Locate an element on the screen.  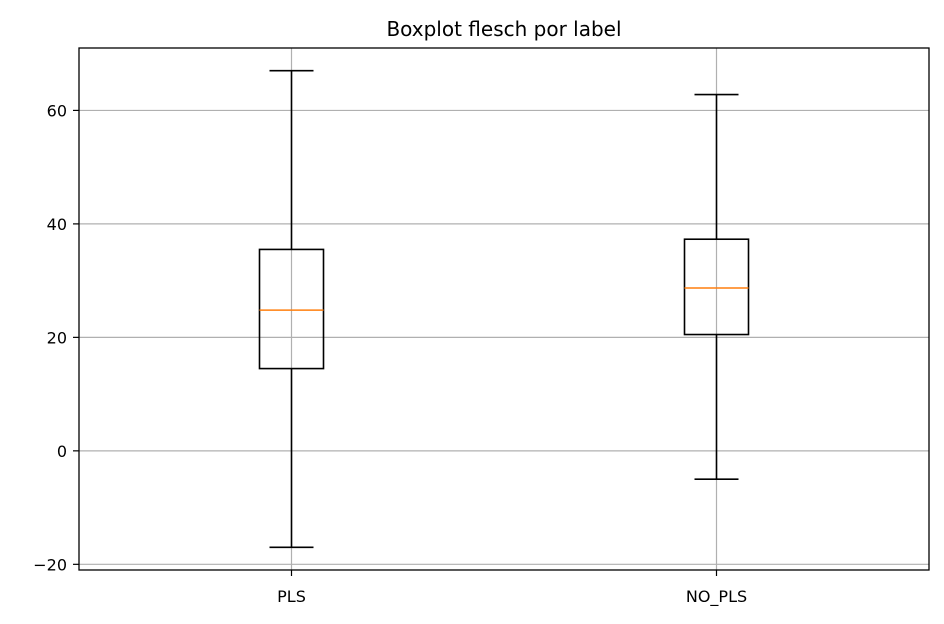
box-pls is located at coordinates (291, 309).